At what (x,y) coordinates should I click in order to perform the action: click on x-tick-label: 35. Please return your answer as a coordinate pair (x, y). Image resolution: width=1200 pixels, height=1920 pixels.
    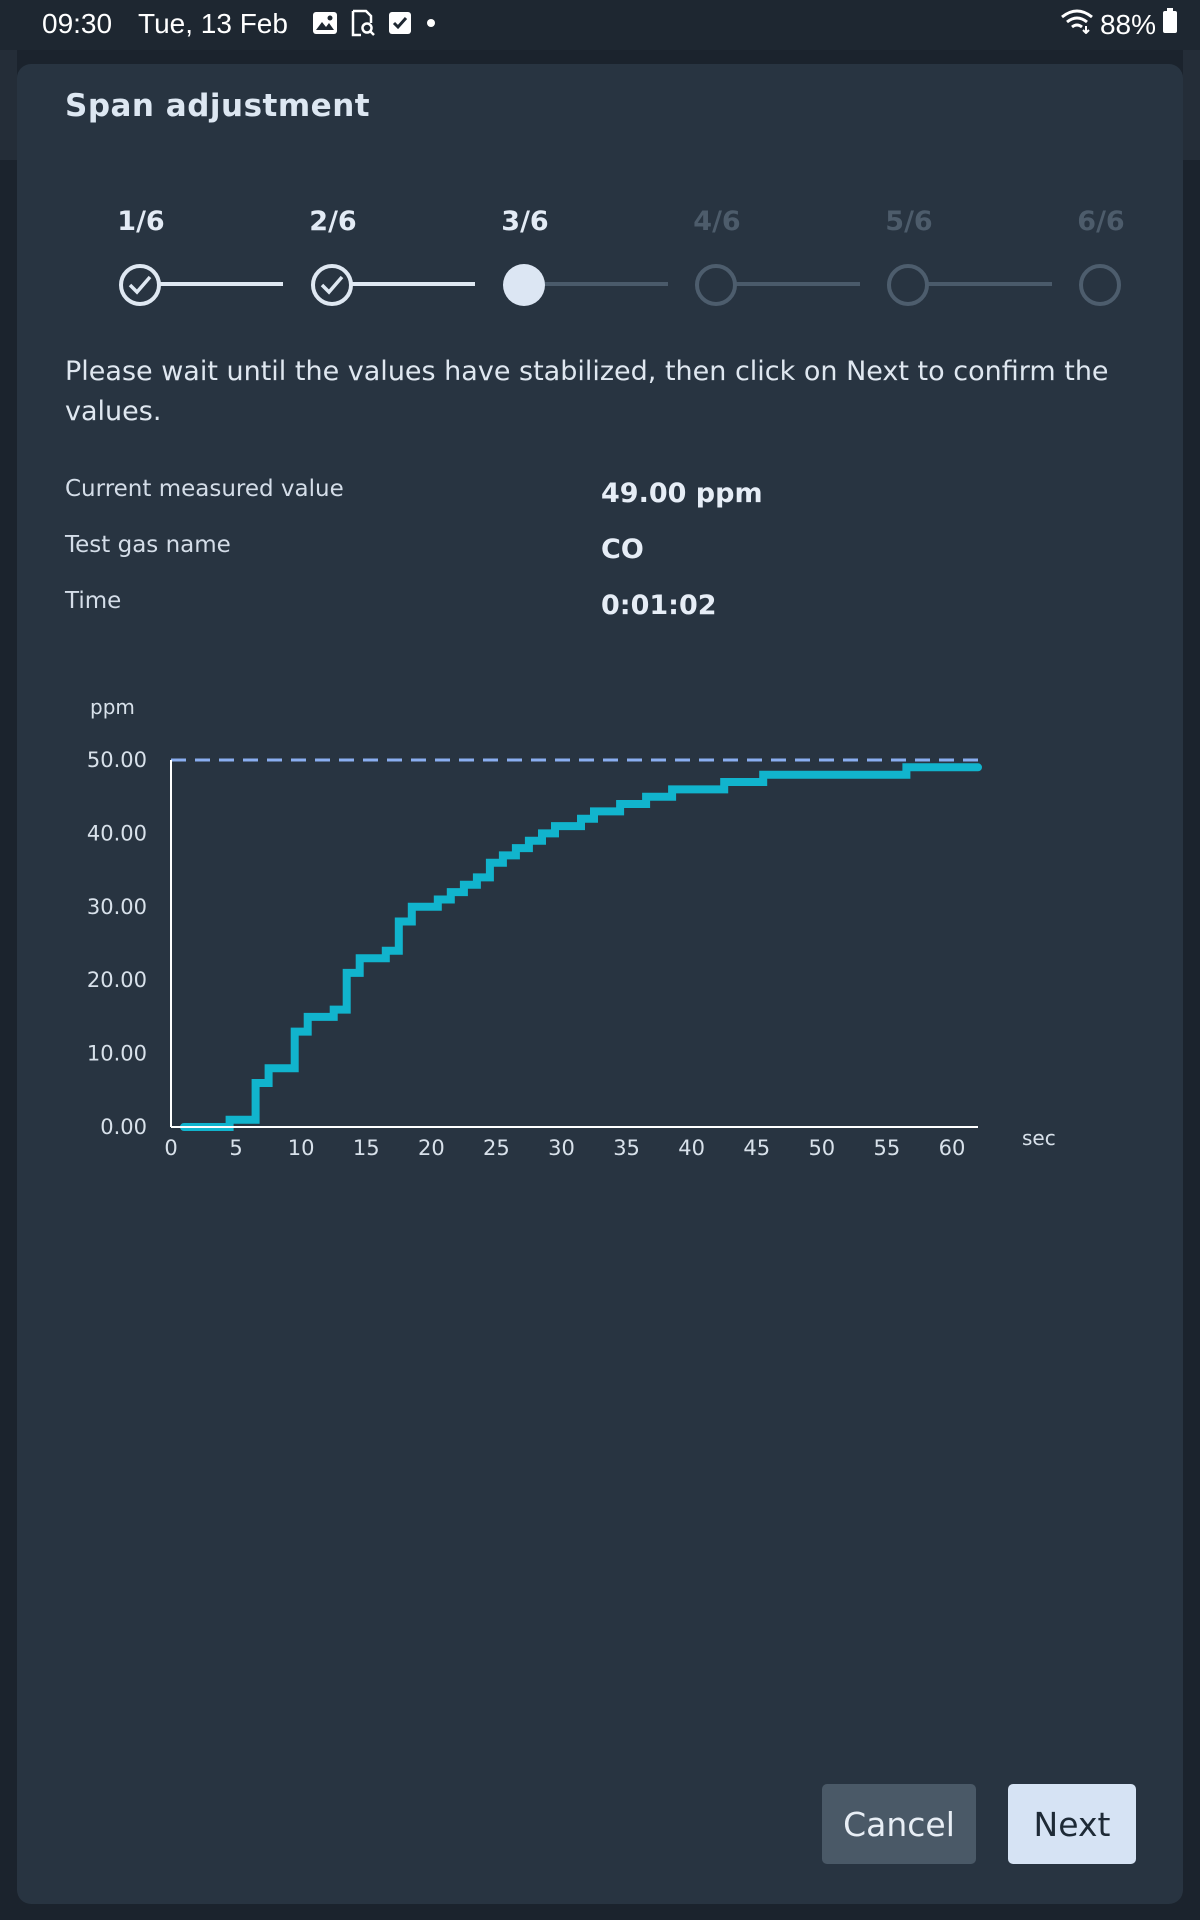
    Looking at the image, I should click on (626, 1148).